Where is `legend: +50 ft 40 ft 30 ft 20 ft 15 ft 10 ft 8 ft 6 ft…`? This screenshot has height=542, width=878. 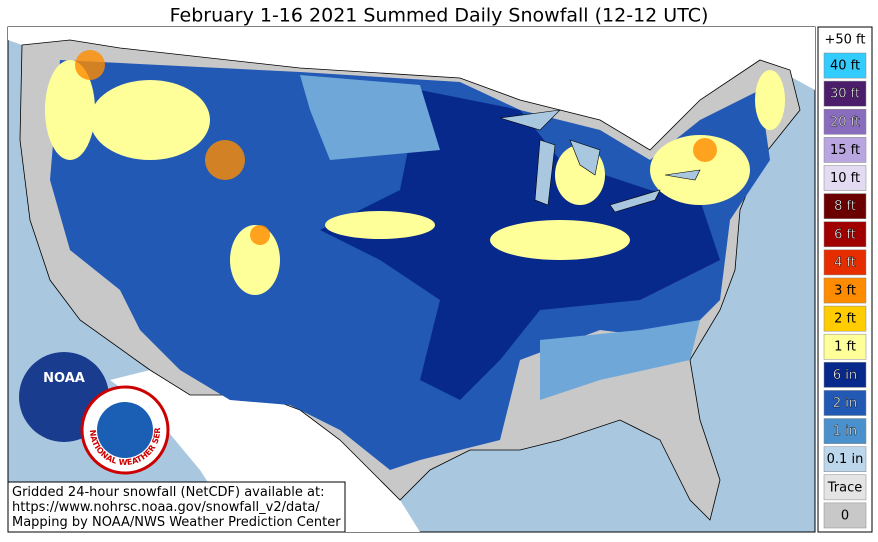 legend: +50 ft 40 ft 30 ft 20 ft 15 ft 10 ft 8 ft 6 ft… is located at coordinates (845, 281).